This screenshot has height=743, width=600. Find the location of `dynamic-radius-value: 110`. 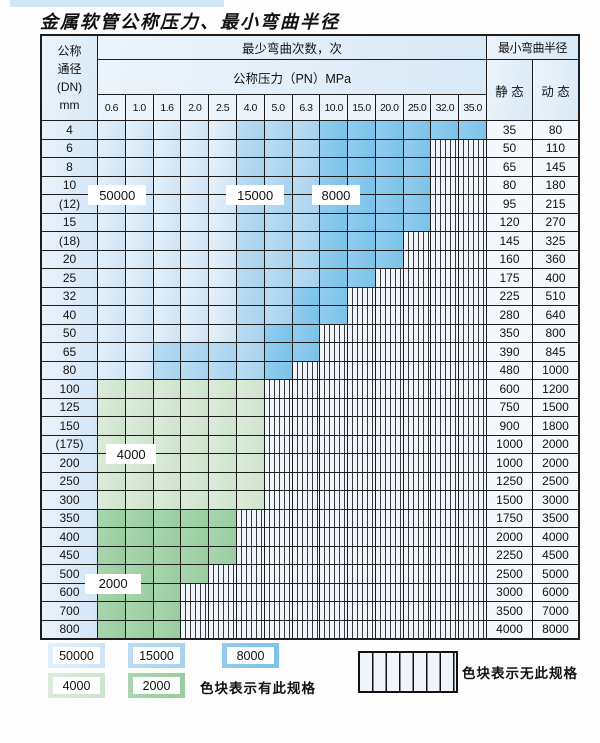

dynamic-radius-value: 110 is located at coordinates (555, 148).